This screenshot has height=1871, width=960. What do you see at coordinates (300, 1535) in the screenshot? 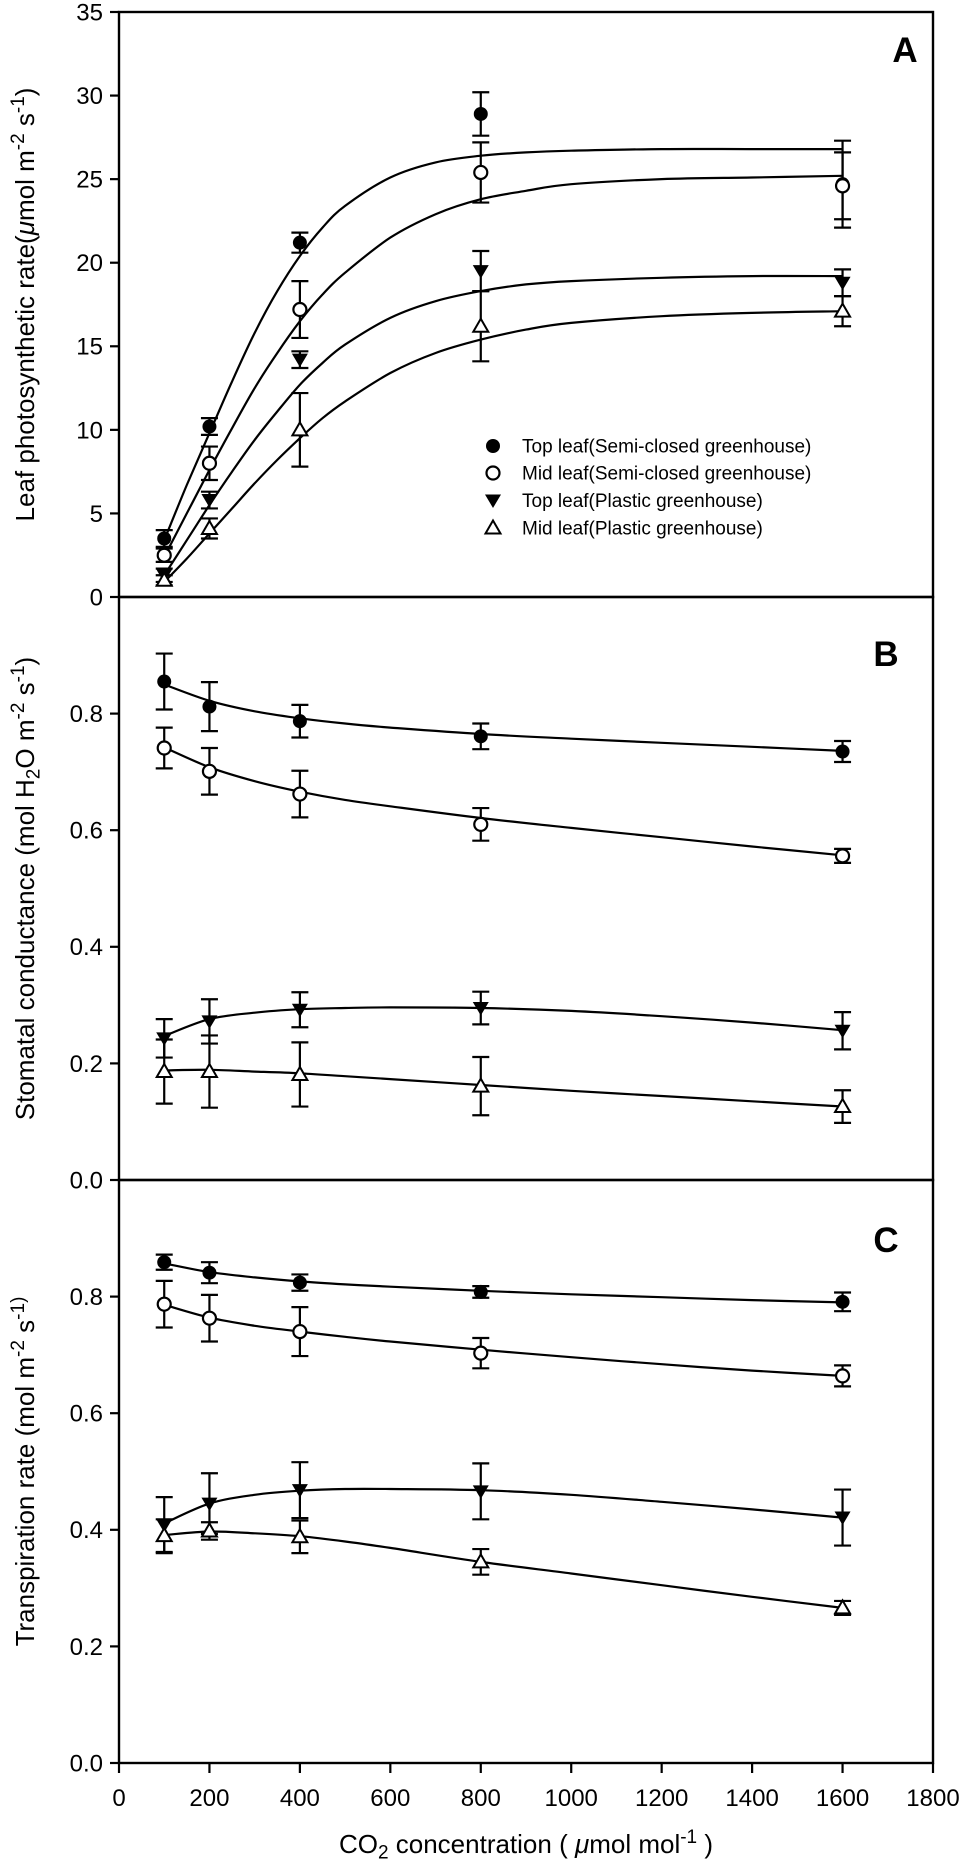
I see `marker-mid-leaf-plastic-greenhouse-x400` at bounding box center [300, 1535].